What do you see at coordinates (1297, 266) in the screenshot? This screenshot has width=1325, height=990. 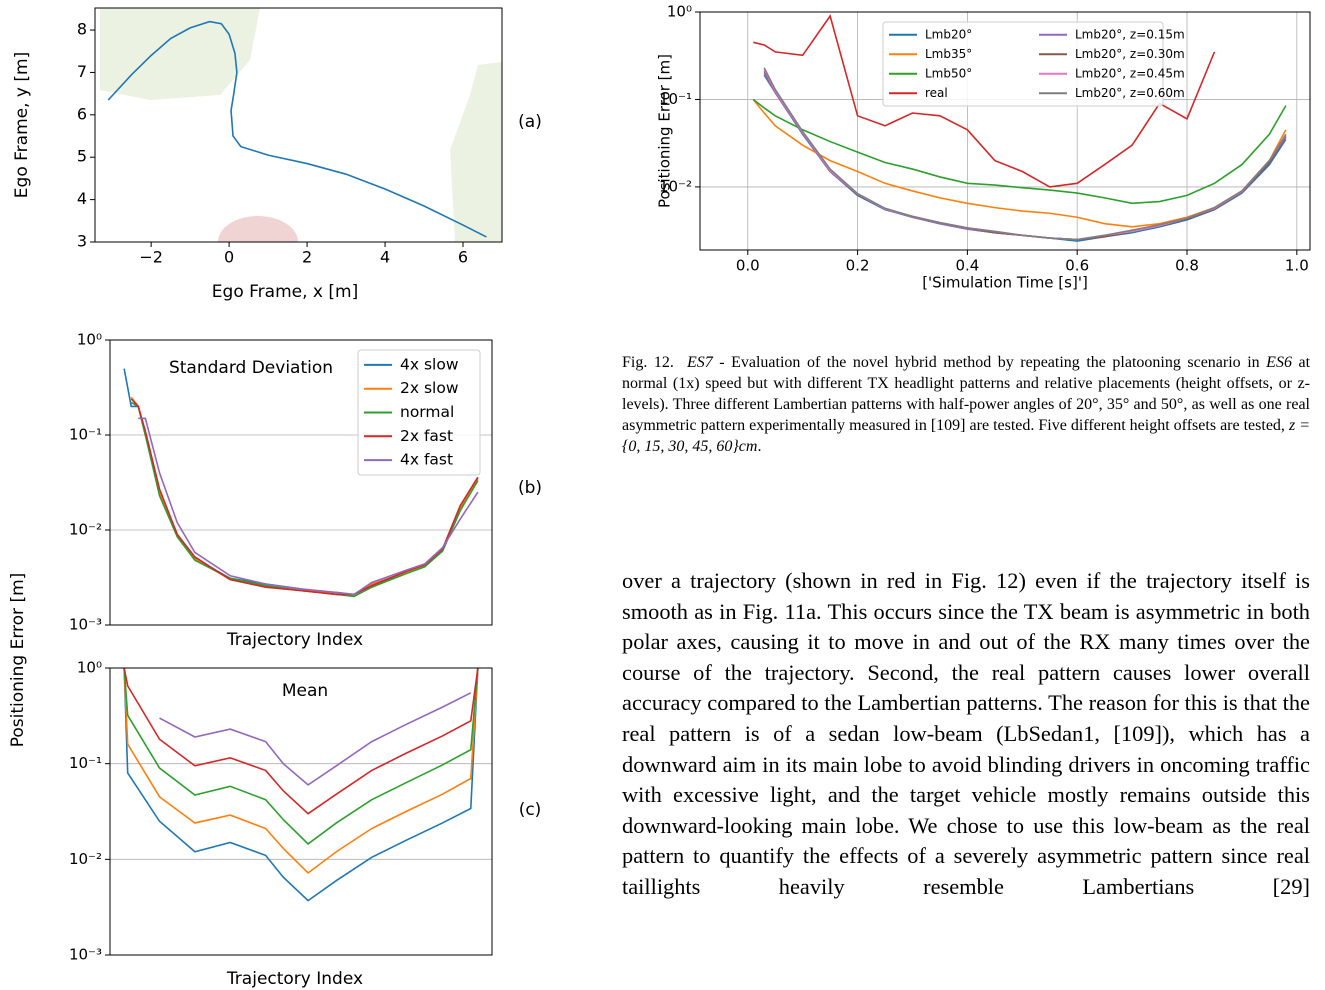 I see `x-tick-label: 1.0` at bounding box center [1297, 266].